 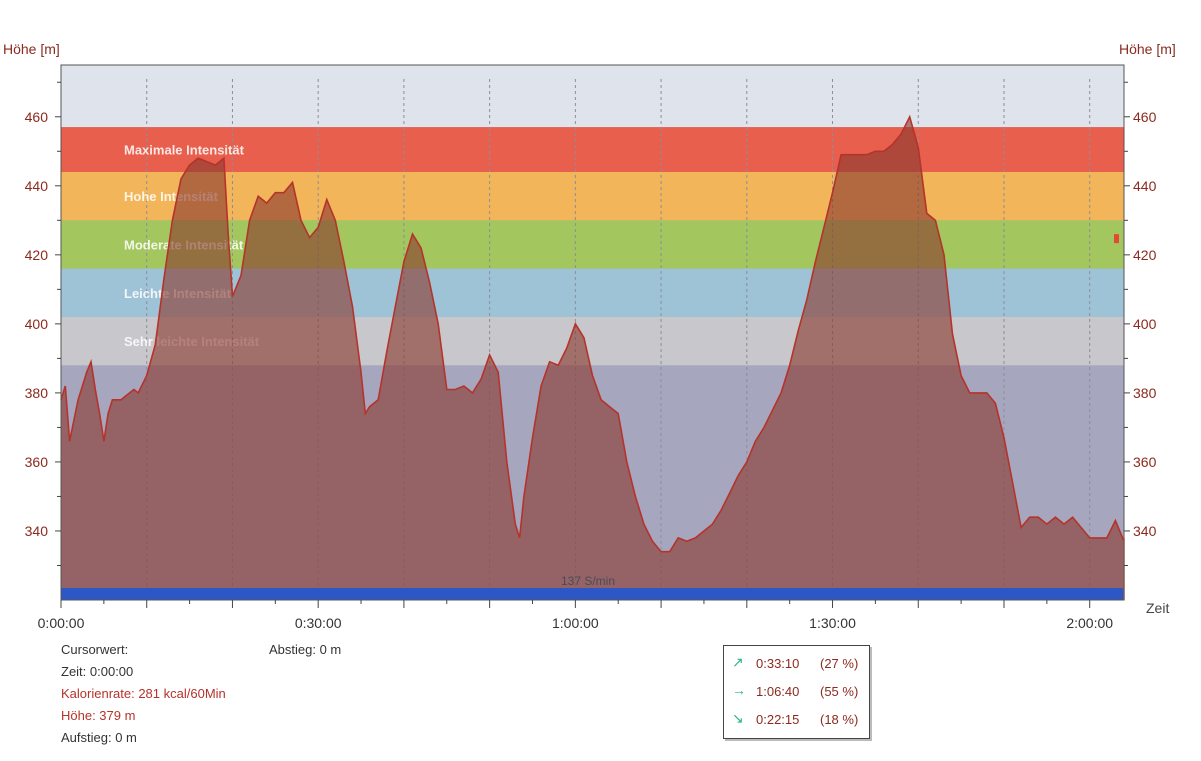 I want to click on y-axis-title-right: Höhe [m], so click(x=1147, y=49).